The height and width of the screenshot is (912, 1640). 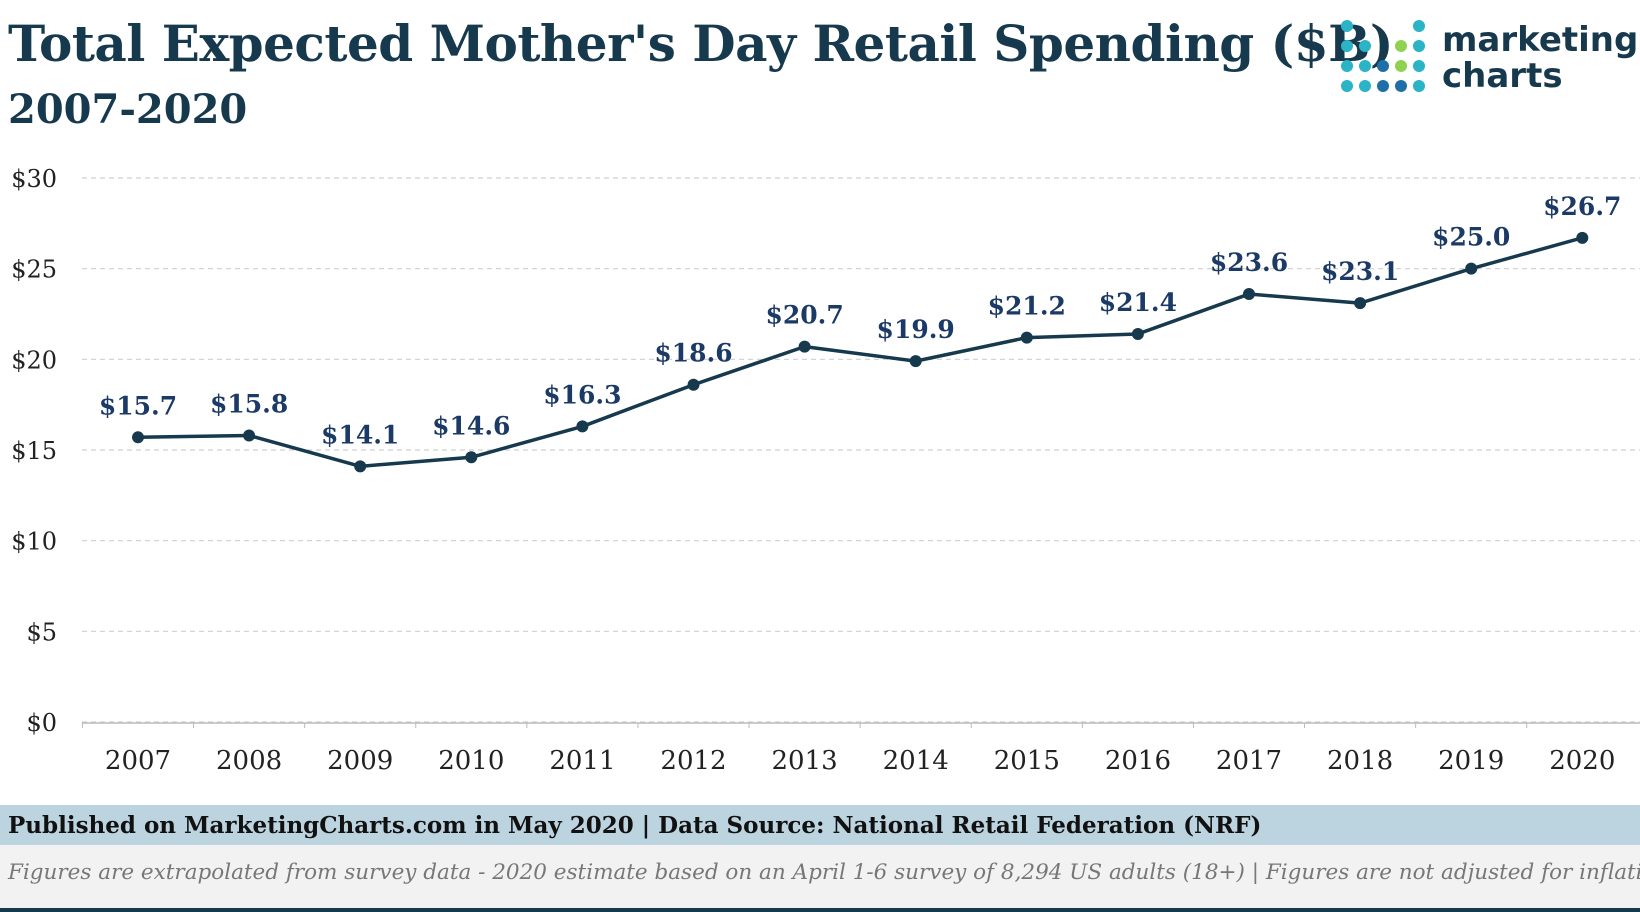 I want to click on x-tick-label: 2020, so click(x=1582, y=761).